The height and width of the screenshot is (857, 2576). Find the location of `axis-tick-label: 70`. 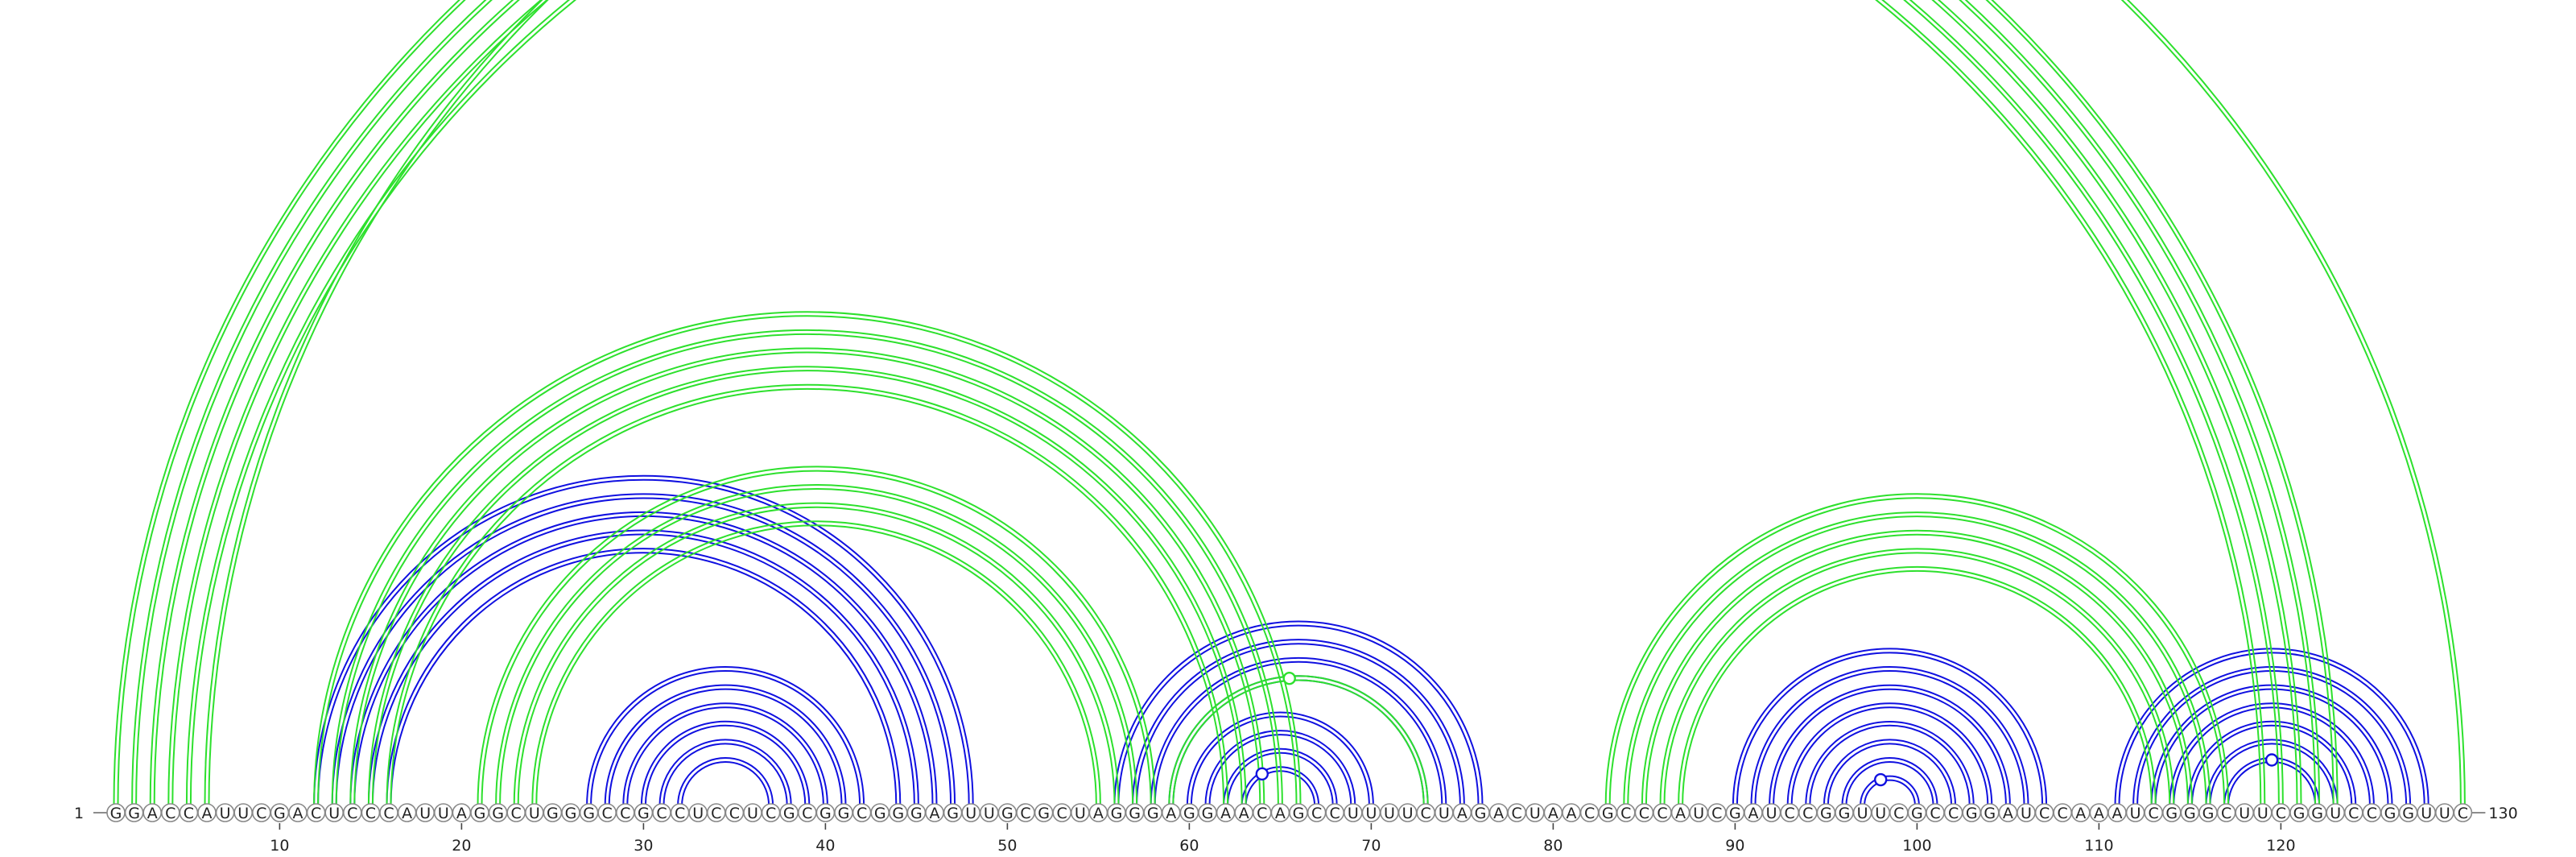

axis-tick-label: 70 is located at coordinates (1371, 846).